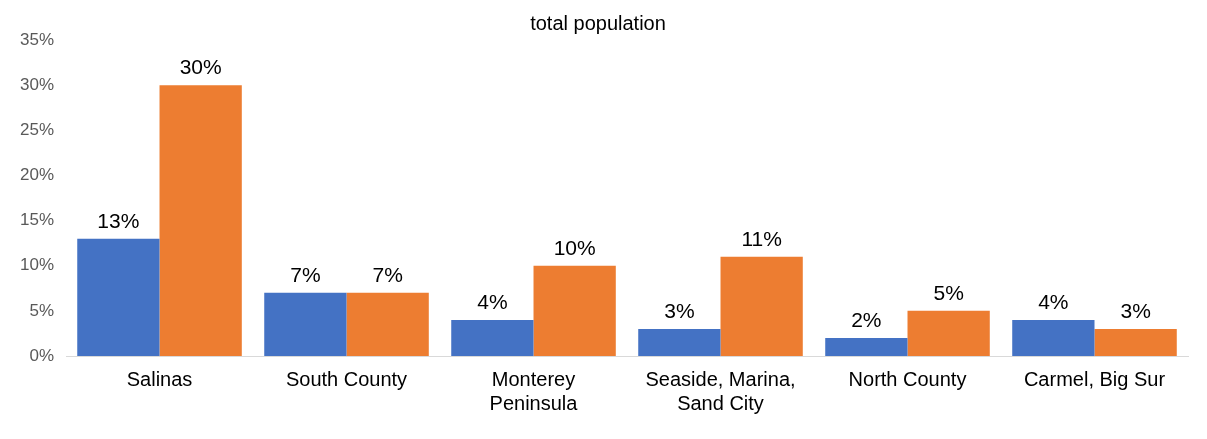 The width and height of the screenshot is (1207, 439). Describe the element at coordinates (37, 39) in the screenshot. I see `y-tick-label: 35%` at that location.